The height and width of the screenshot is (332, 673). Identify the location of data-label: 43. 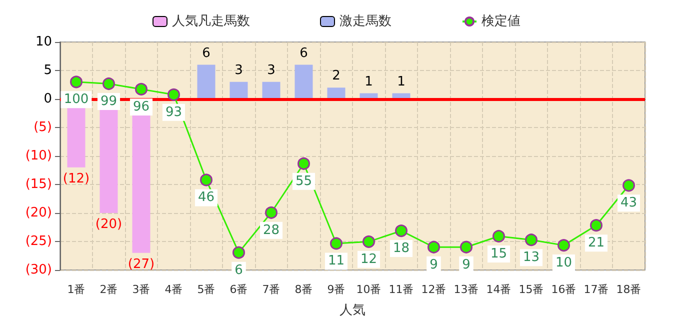
(629, 203).